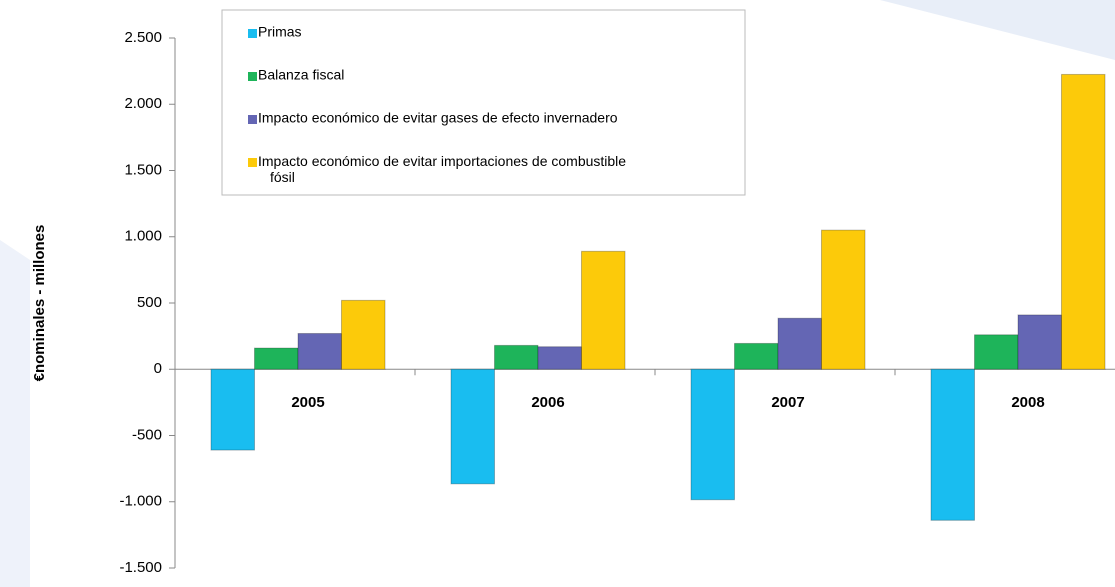 The height and width of the screenshot is (587, 1115). I want to click on y-tick-label: -1.500, so click(140, 567).